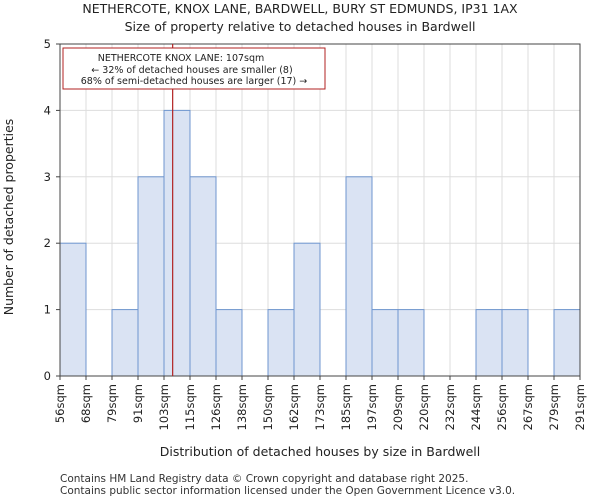  What do you see at coordinates (242, 407) in the screenshot?
I see `x-tick-label: 138sqm` at bounding box center [242, 407].